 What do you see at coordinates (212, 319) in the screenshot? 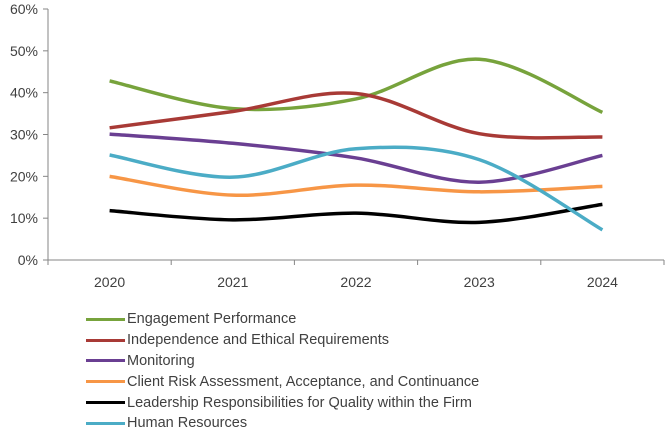
I see `legend-label: Engagement Performance` at bounding box center [212, 319].